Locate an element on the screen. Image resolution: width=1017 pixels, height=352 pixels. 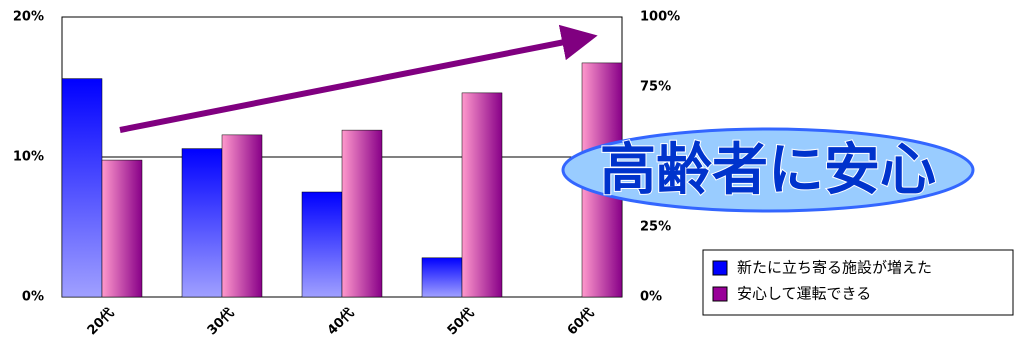
callout is located at coordinates (768, 170).